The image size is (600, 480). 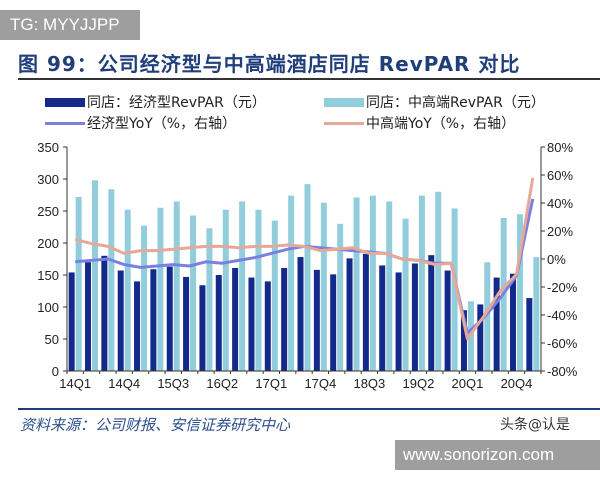 I want to click on bar-economy-15Q3, so click(x=169, y=318).